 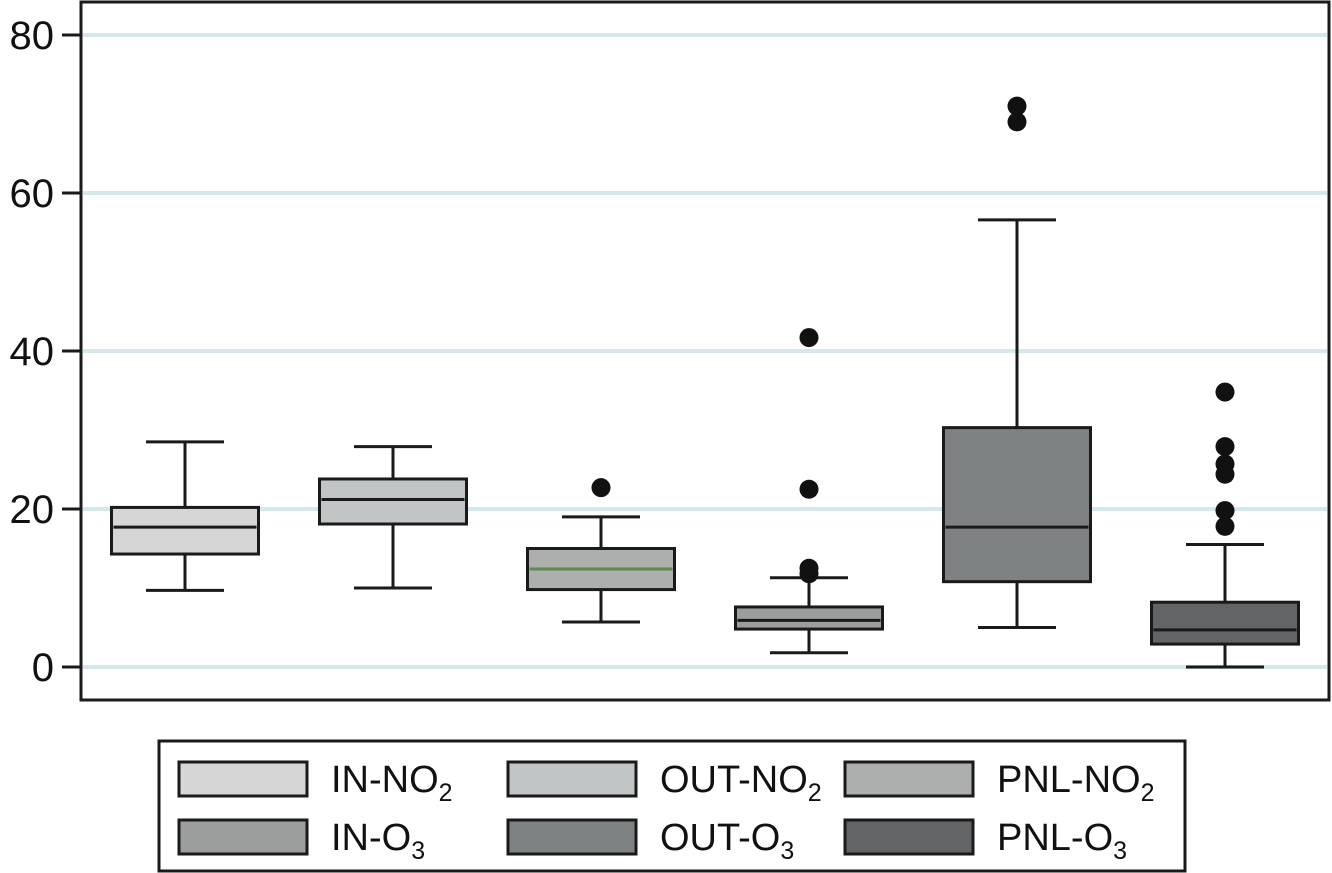 What do you see at coordinates (32, 352) in the screenshot?
I see `y-tick-label: 40` at bounding box center [32, 352].